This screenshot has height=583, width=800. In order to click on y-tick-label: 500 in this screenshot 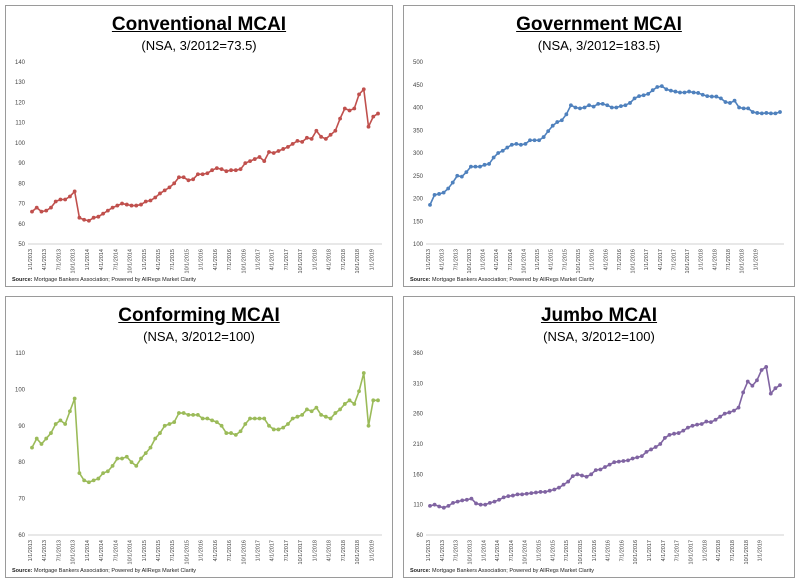, I will do `click(418, 63)`.